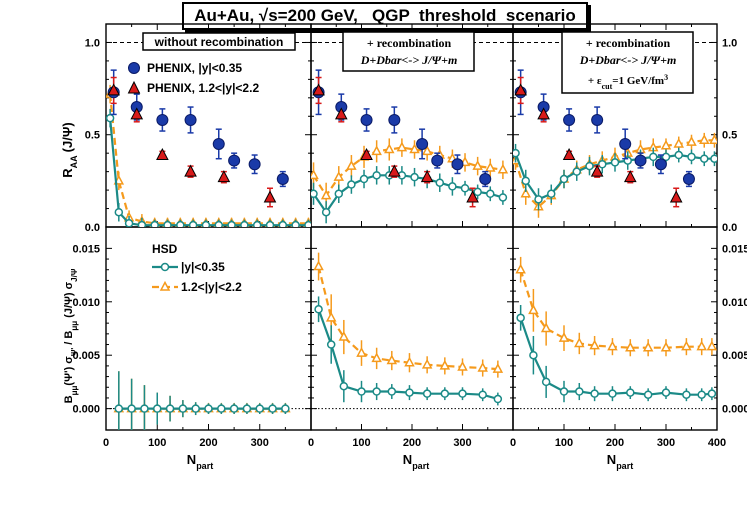  Describe the element at coordinates (165, 267) in the screenshot. I see `legend-hsd-mid-marker` at that location.